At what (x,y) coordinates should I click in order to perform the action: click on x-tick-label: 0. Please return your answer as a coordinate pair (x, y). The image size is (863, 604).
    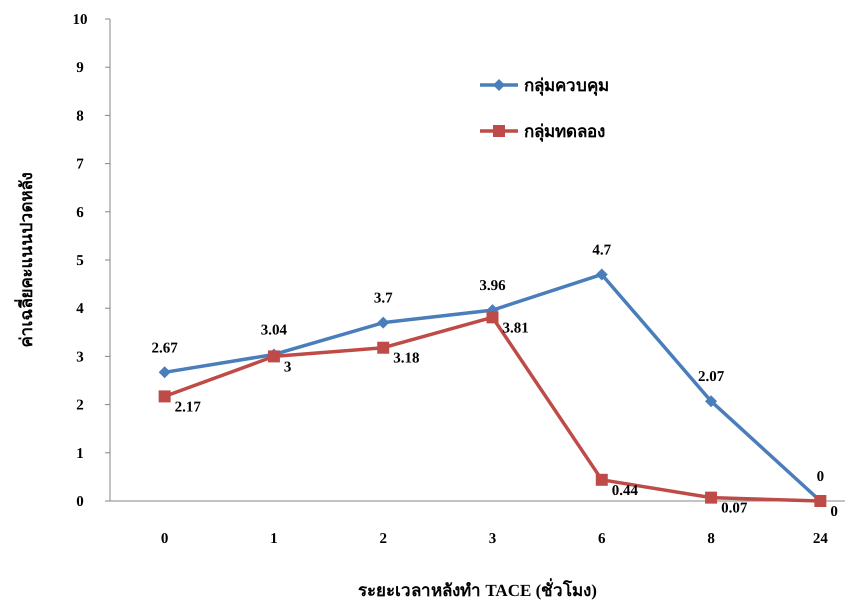
    Looking at the image, I should click on (164, 539).